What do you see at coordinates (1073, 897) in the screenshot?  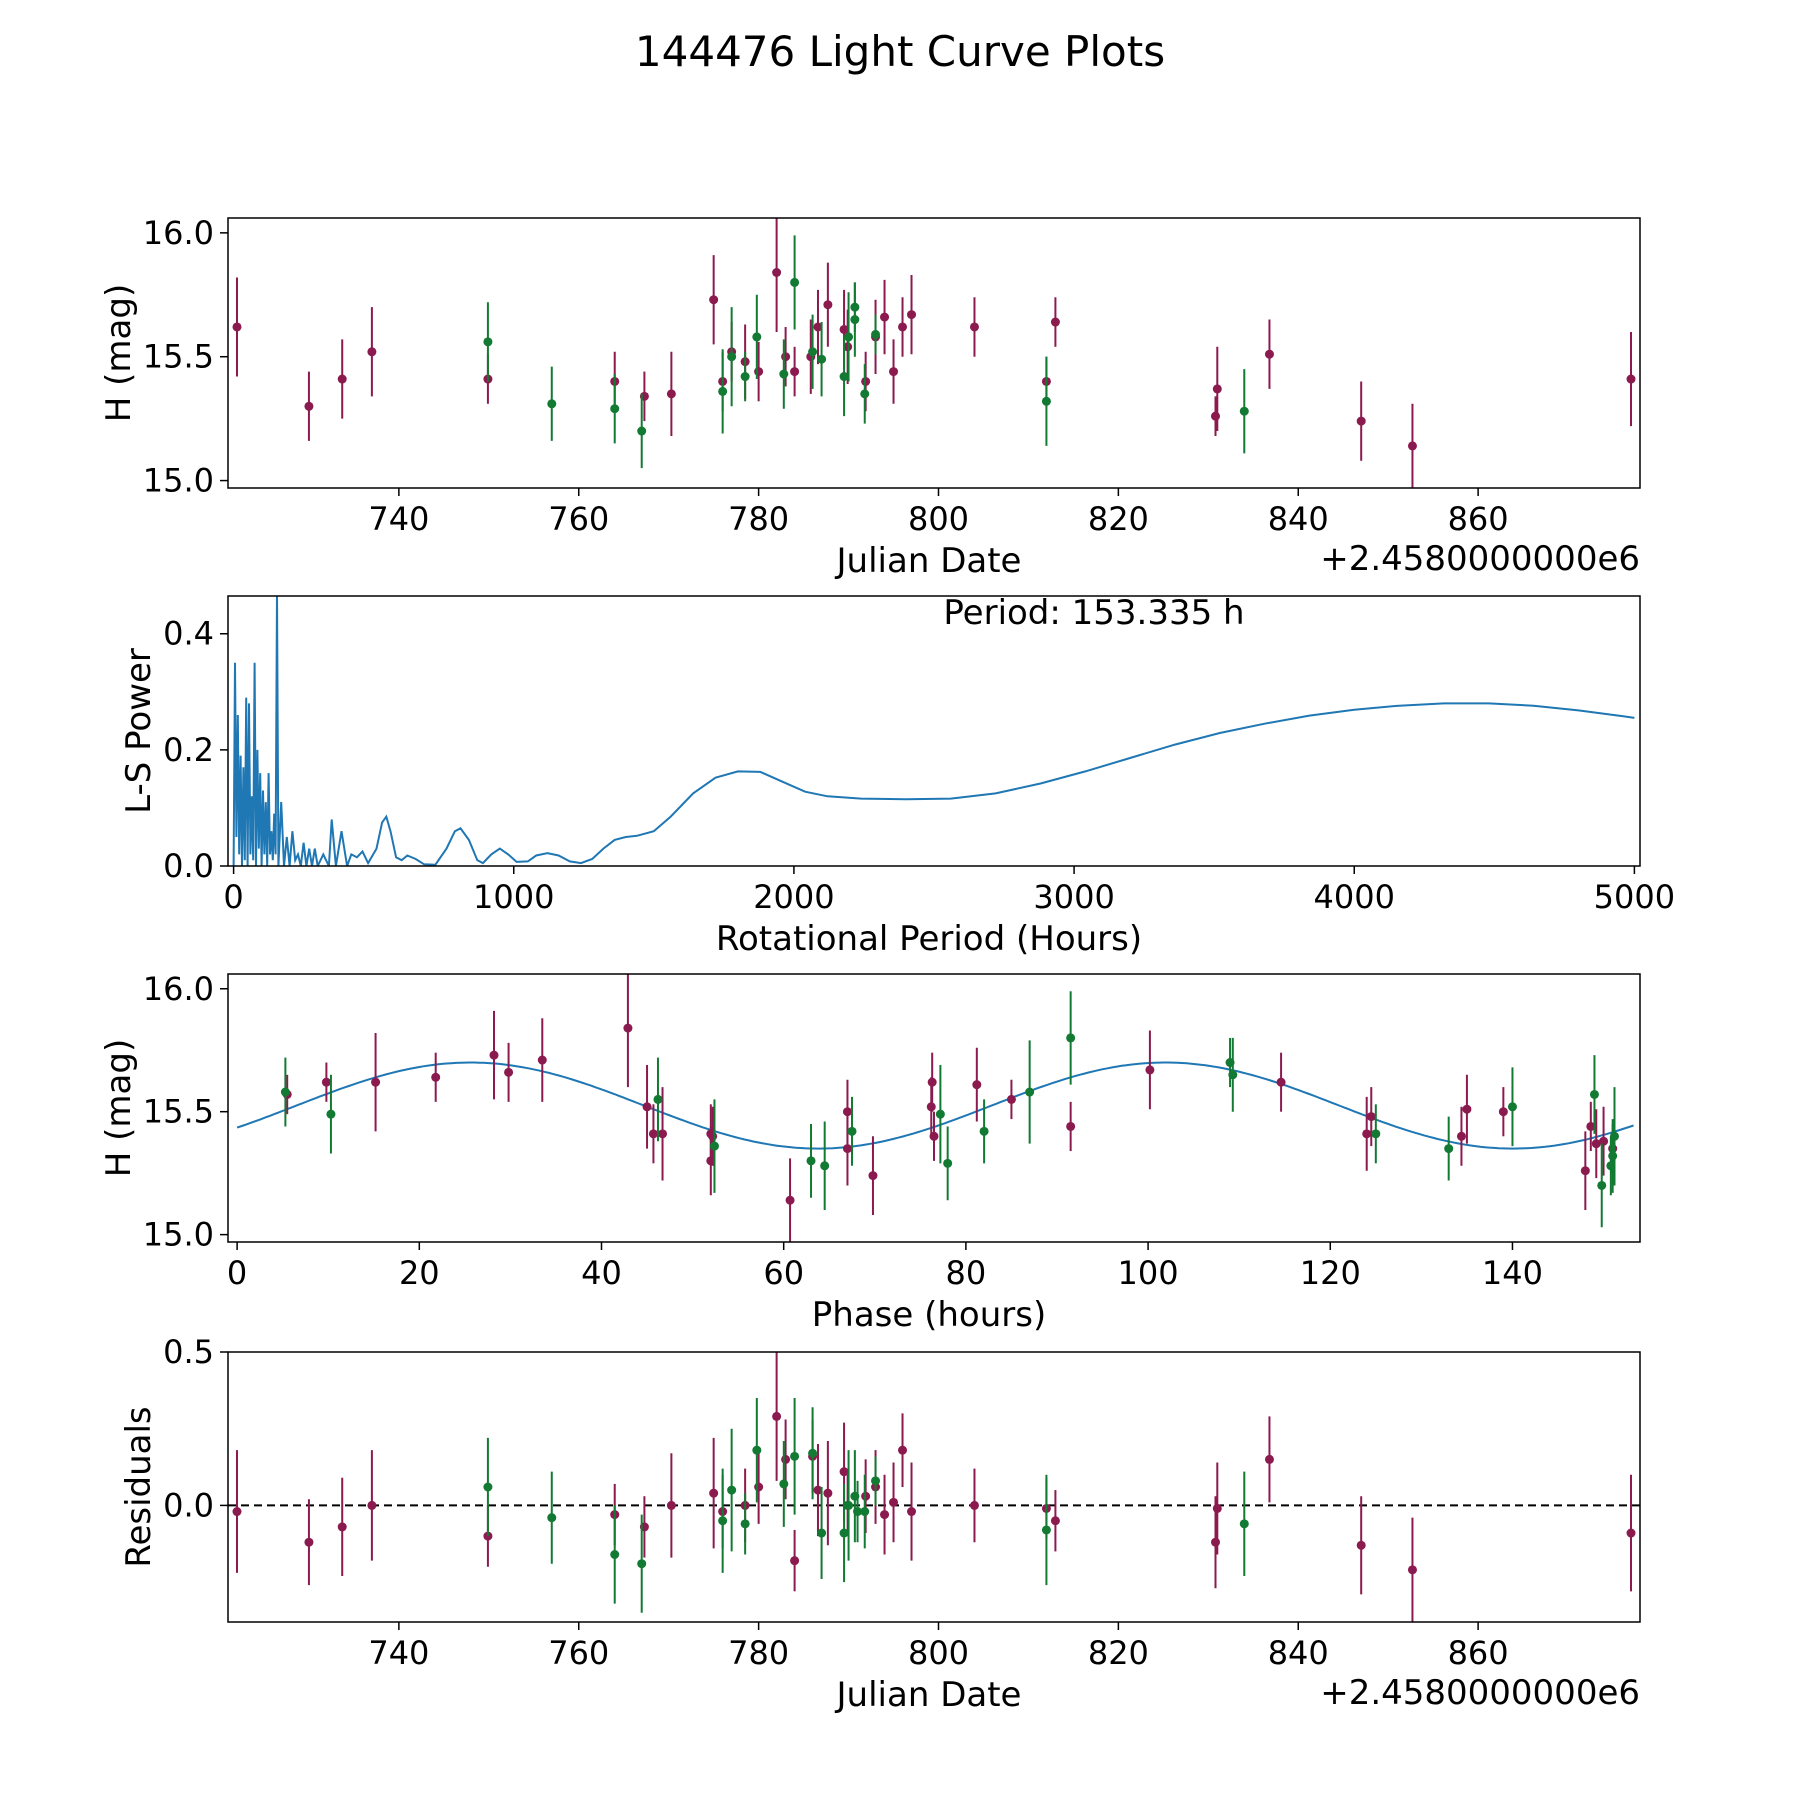 I see `x-tick-label: 3000` at bounding box center [1073, 897].